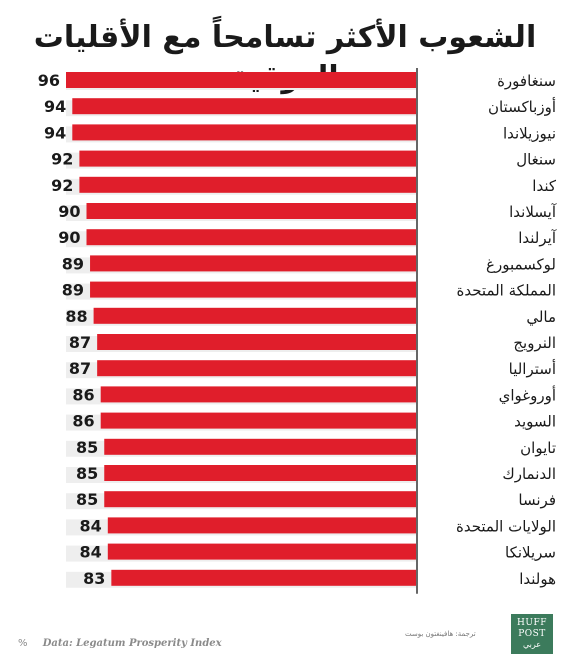  I want to click on category-label: لوكسمبورغ, so click(521, 264).